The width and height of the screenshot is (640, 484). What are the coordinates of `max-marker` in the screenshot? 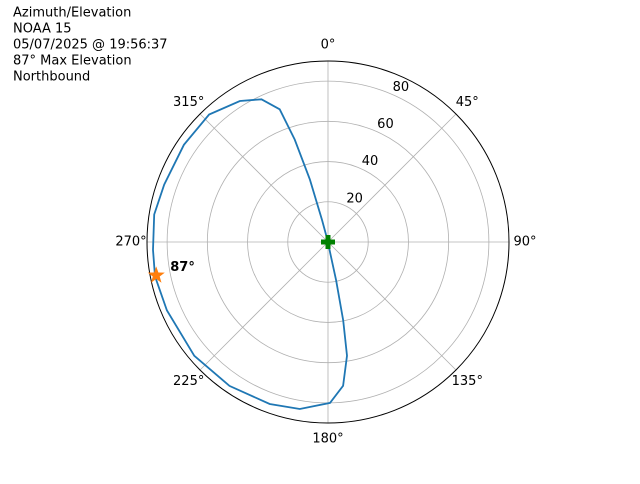 It's located at (156, 274).